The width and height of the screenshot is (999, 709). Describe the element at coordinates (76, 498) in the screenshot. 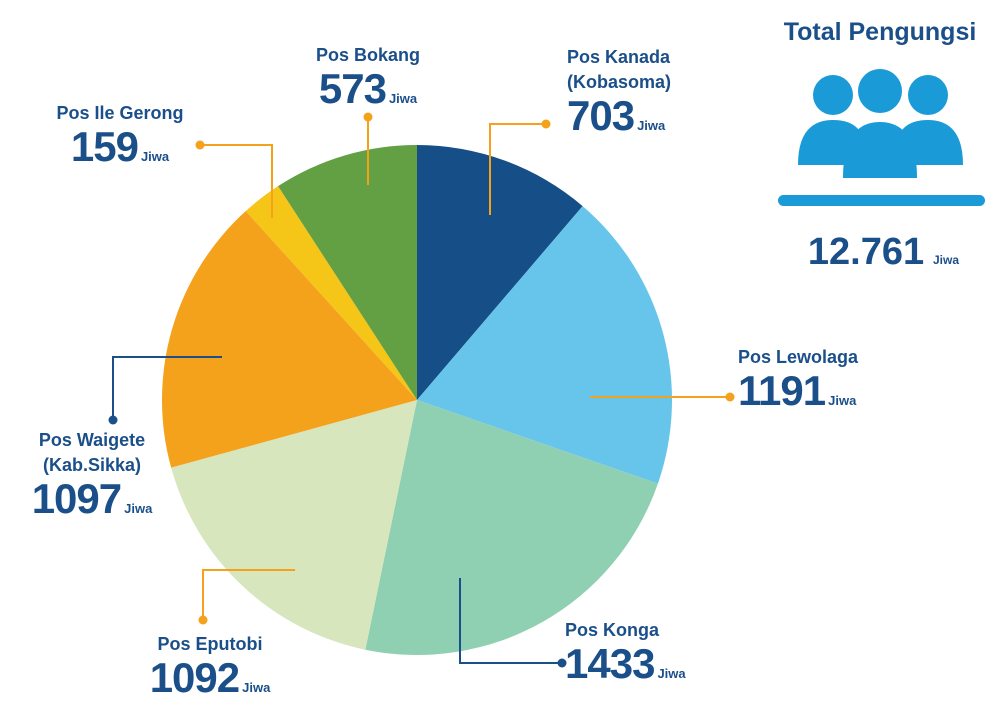

I see `value-label: 1097` at that location.